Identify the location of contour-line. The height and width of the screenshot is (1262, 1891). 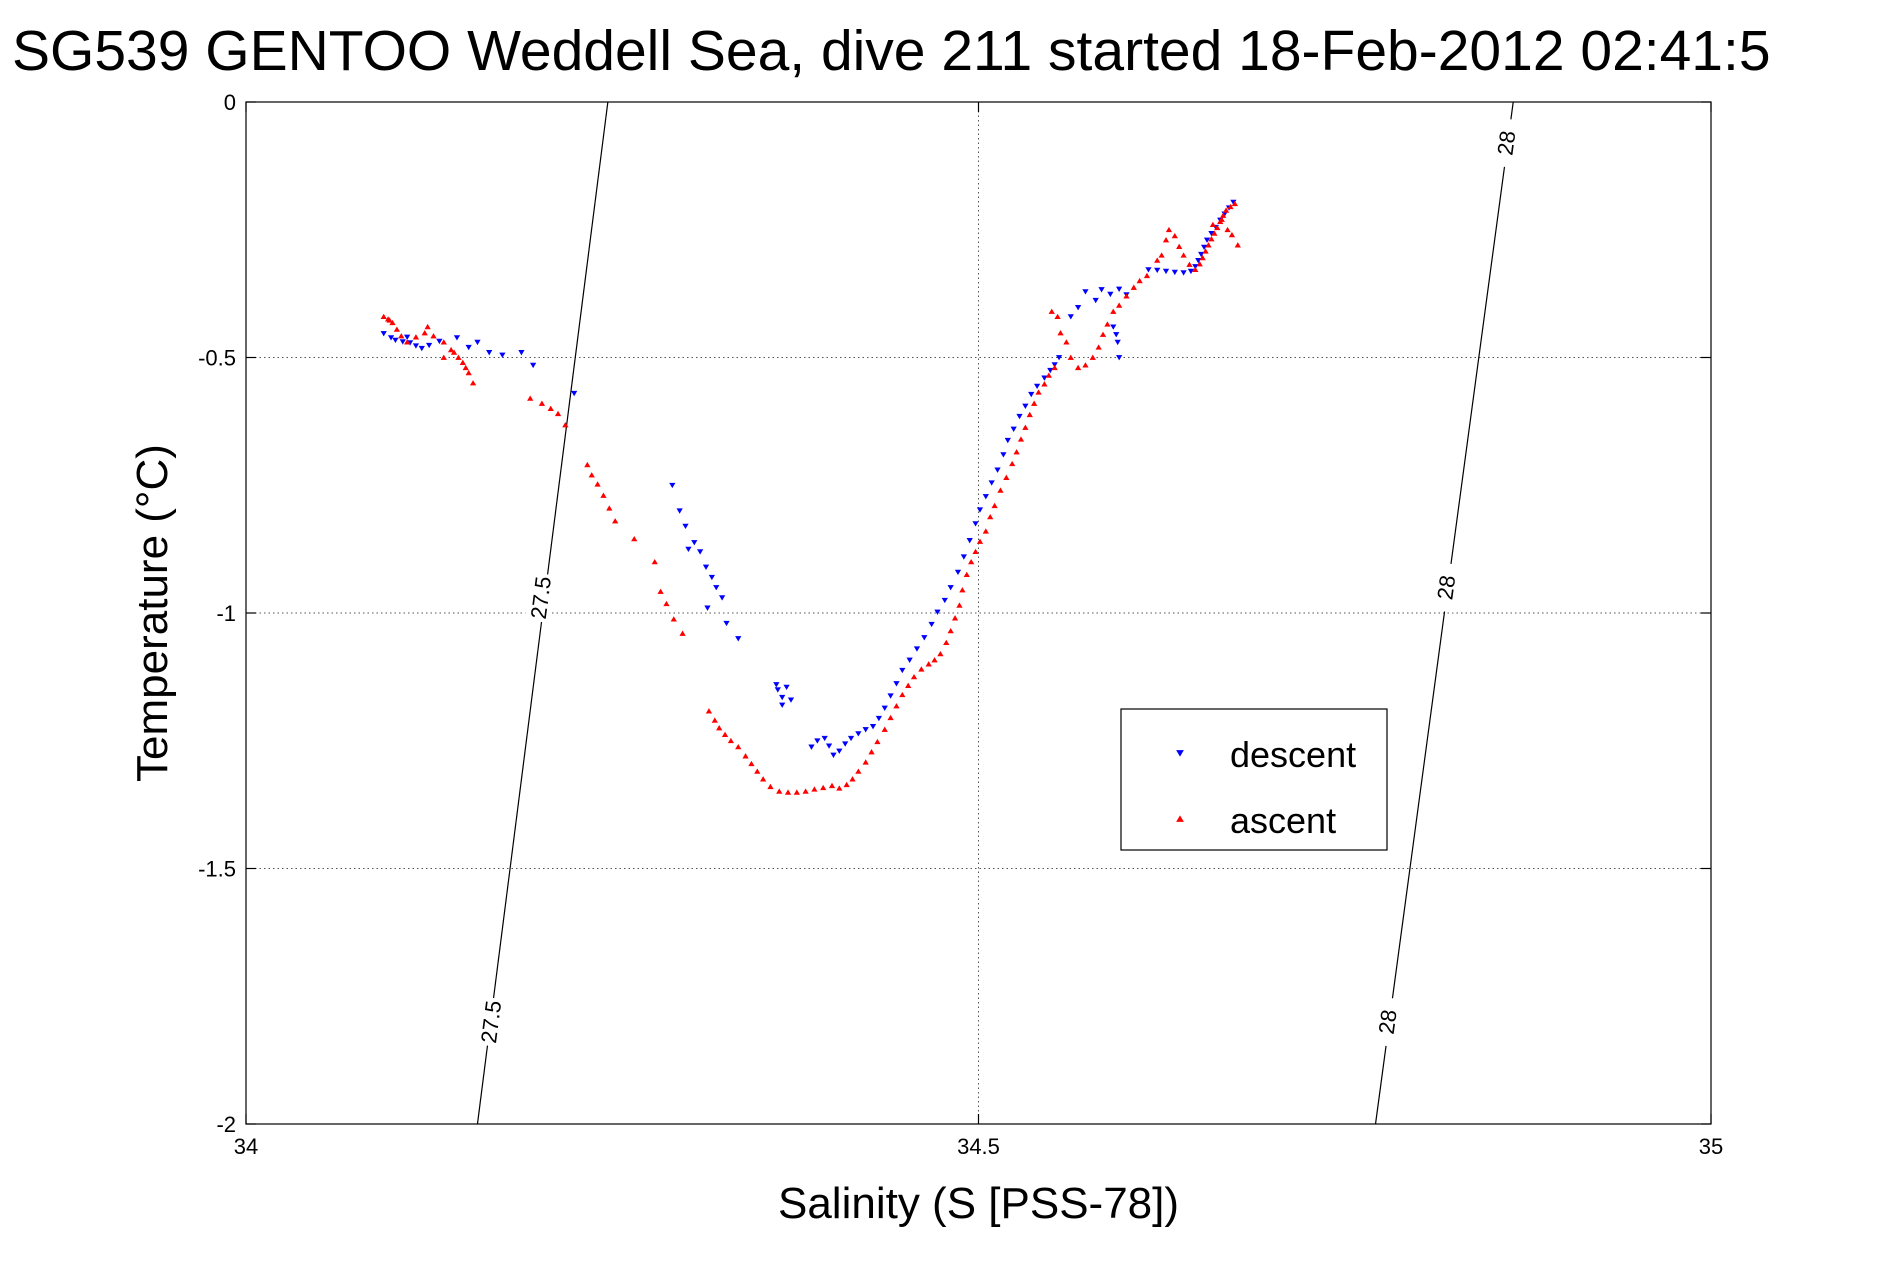
(1444, 613).